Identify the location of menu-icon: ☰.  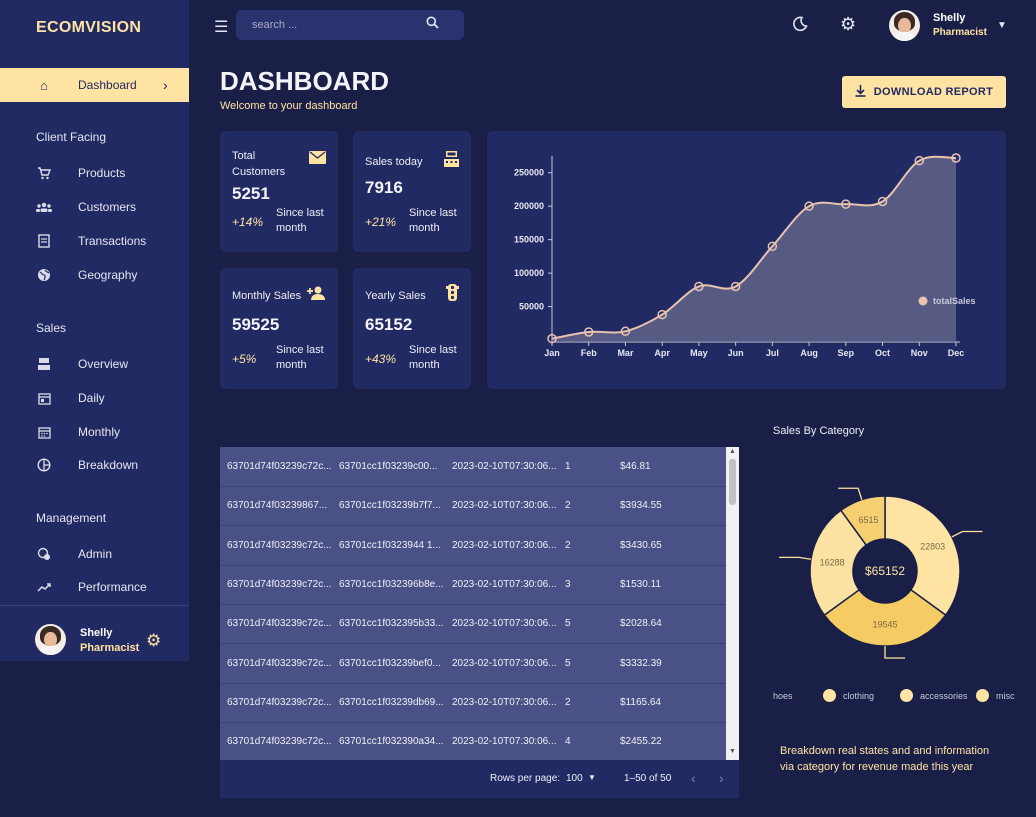
(221, 27).